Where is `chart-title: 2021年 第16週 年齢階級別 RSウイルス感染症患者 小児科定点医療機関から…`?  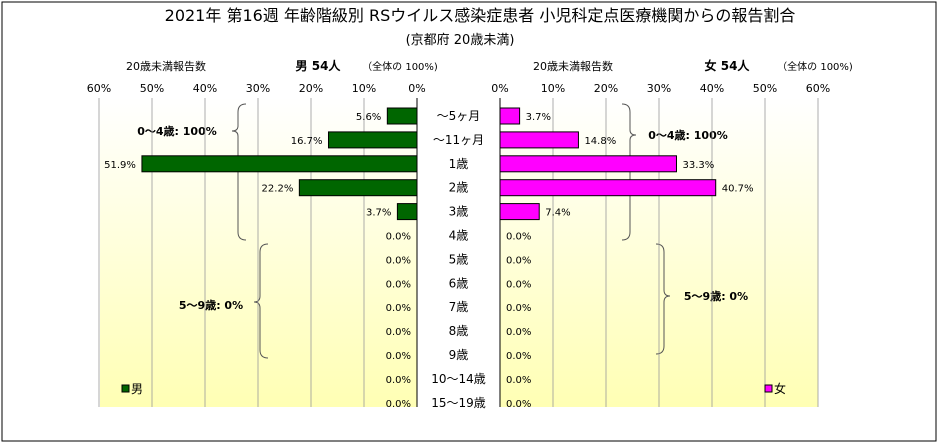
chart-title: 2021年 第16週 年齢階級別 RSウイルス感染症患者 小児科定点医療機関から… is located at coordinates (480, 15).